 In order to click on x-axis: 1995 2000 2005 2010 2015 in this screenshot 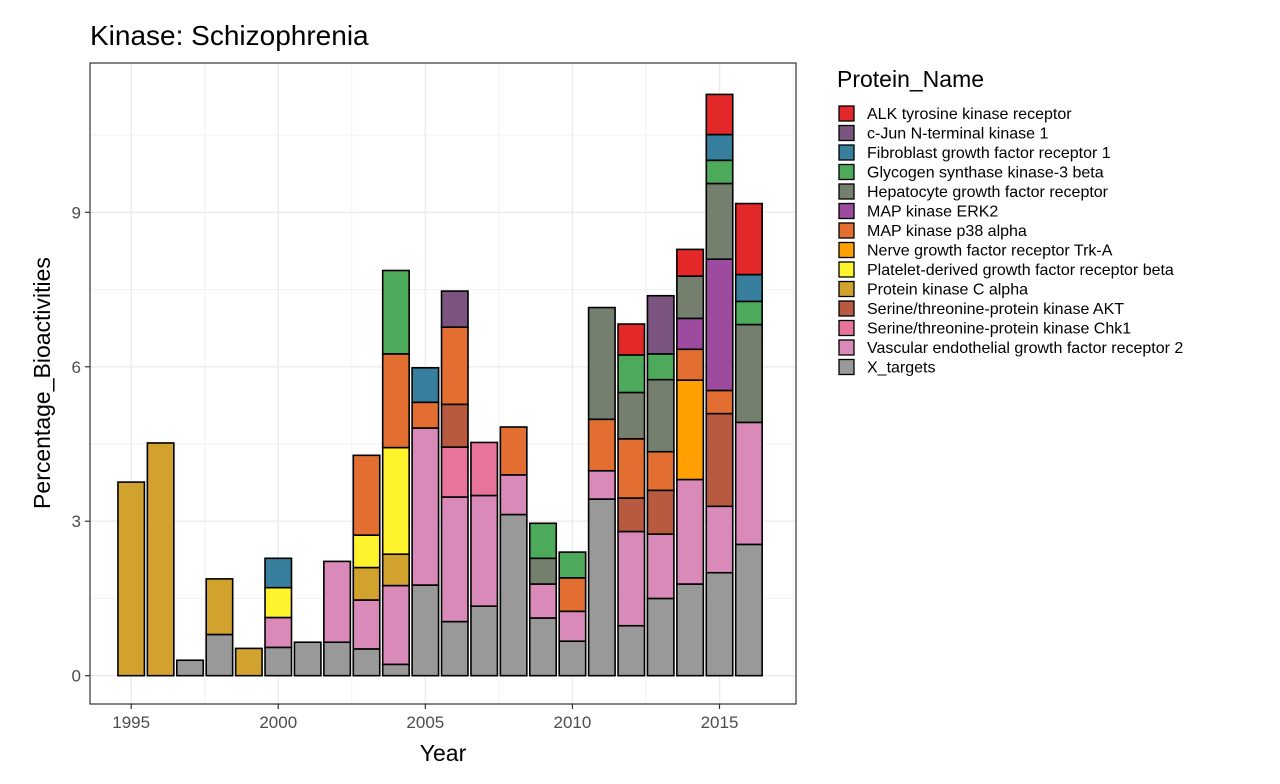, I will do `click(425, 718)`.